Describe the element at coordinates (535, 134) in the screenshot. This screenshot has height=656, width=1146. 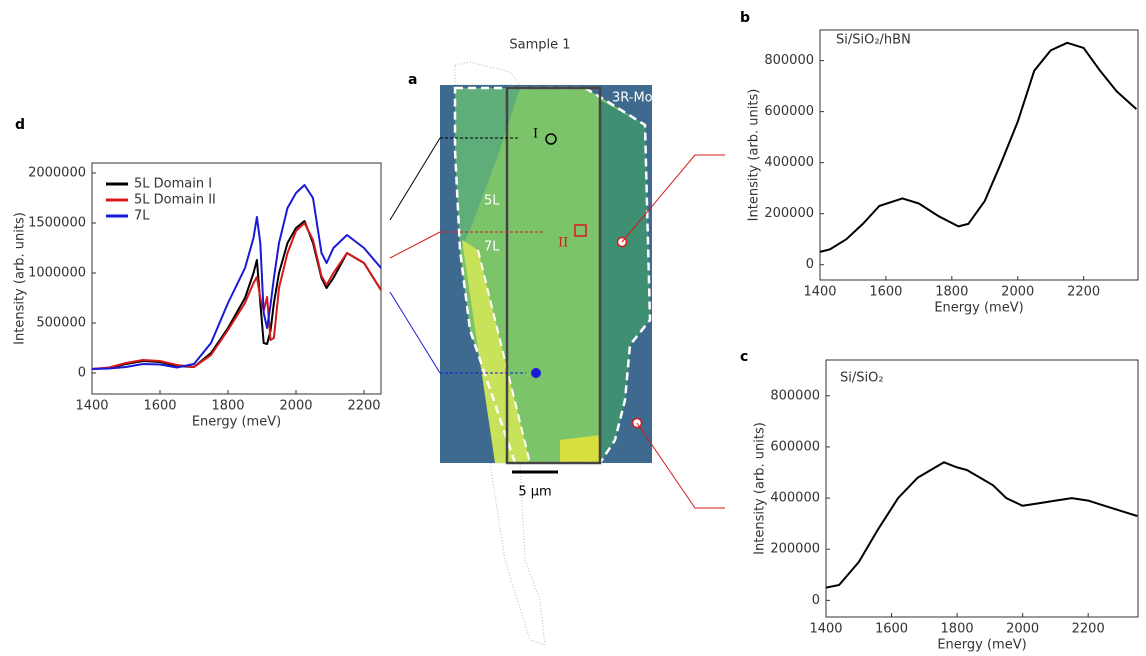
I see `domain-label: I` at that location.